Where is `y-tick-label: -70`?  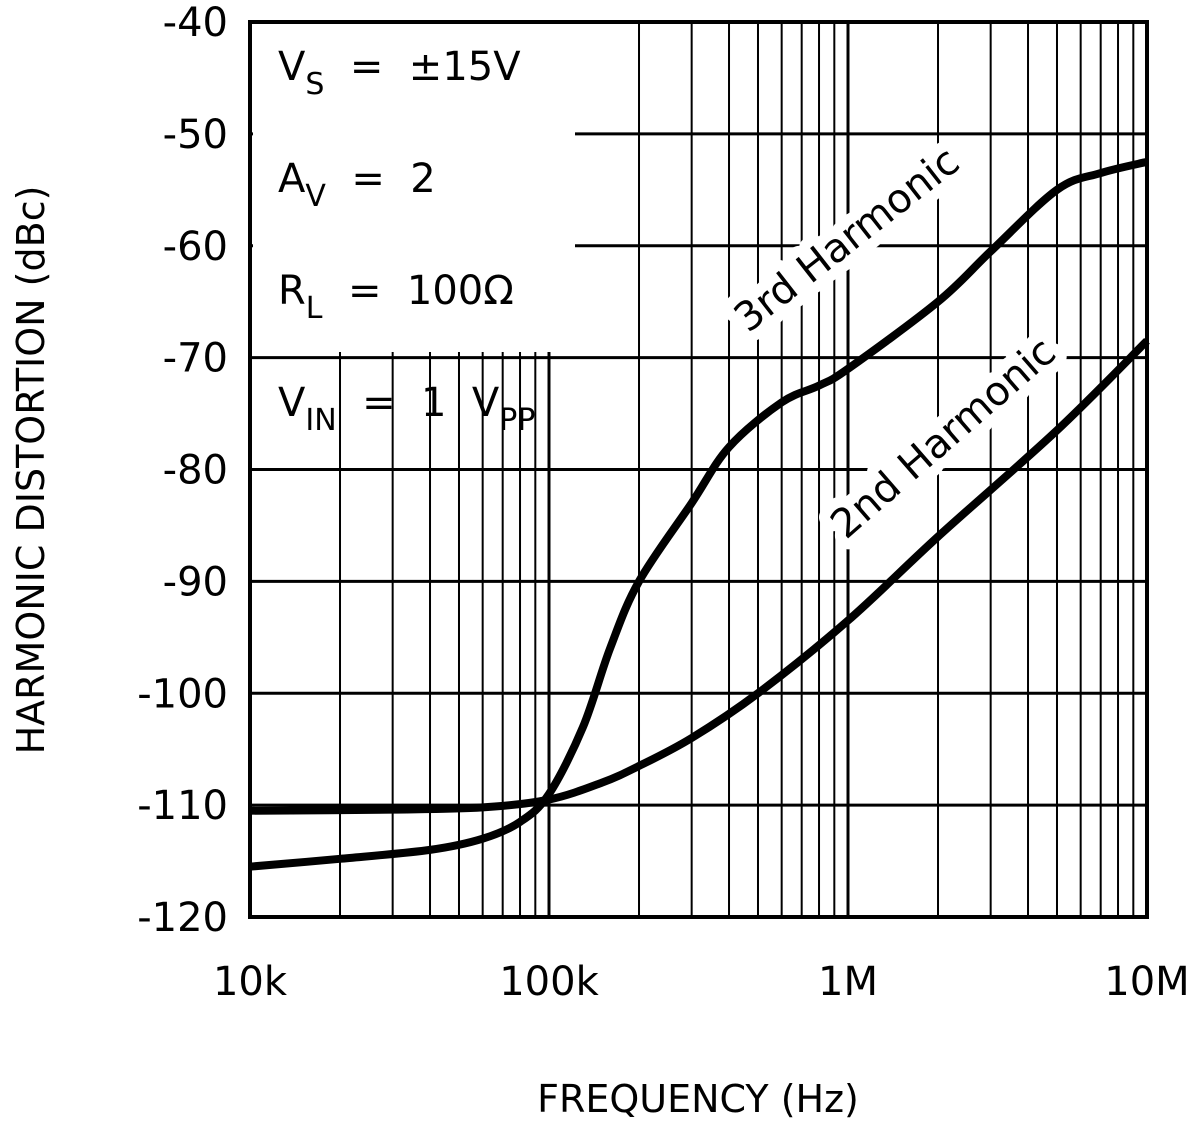 y-tick-label: -70 is located at coordinates (195, 359).